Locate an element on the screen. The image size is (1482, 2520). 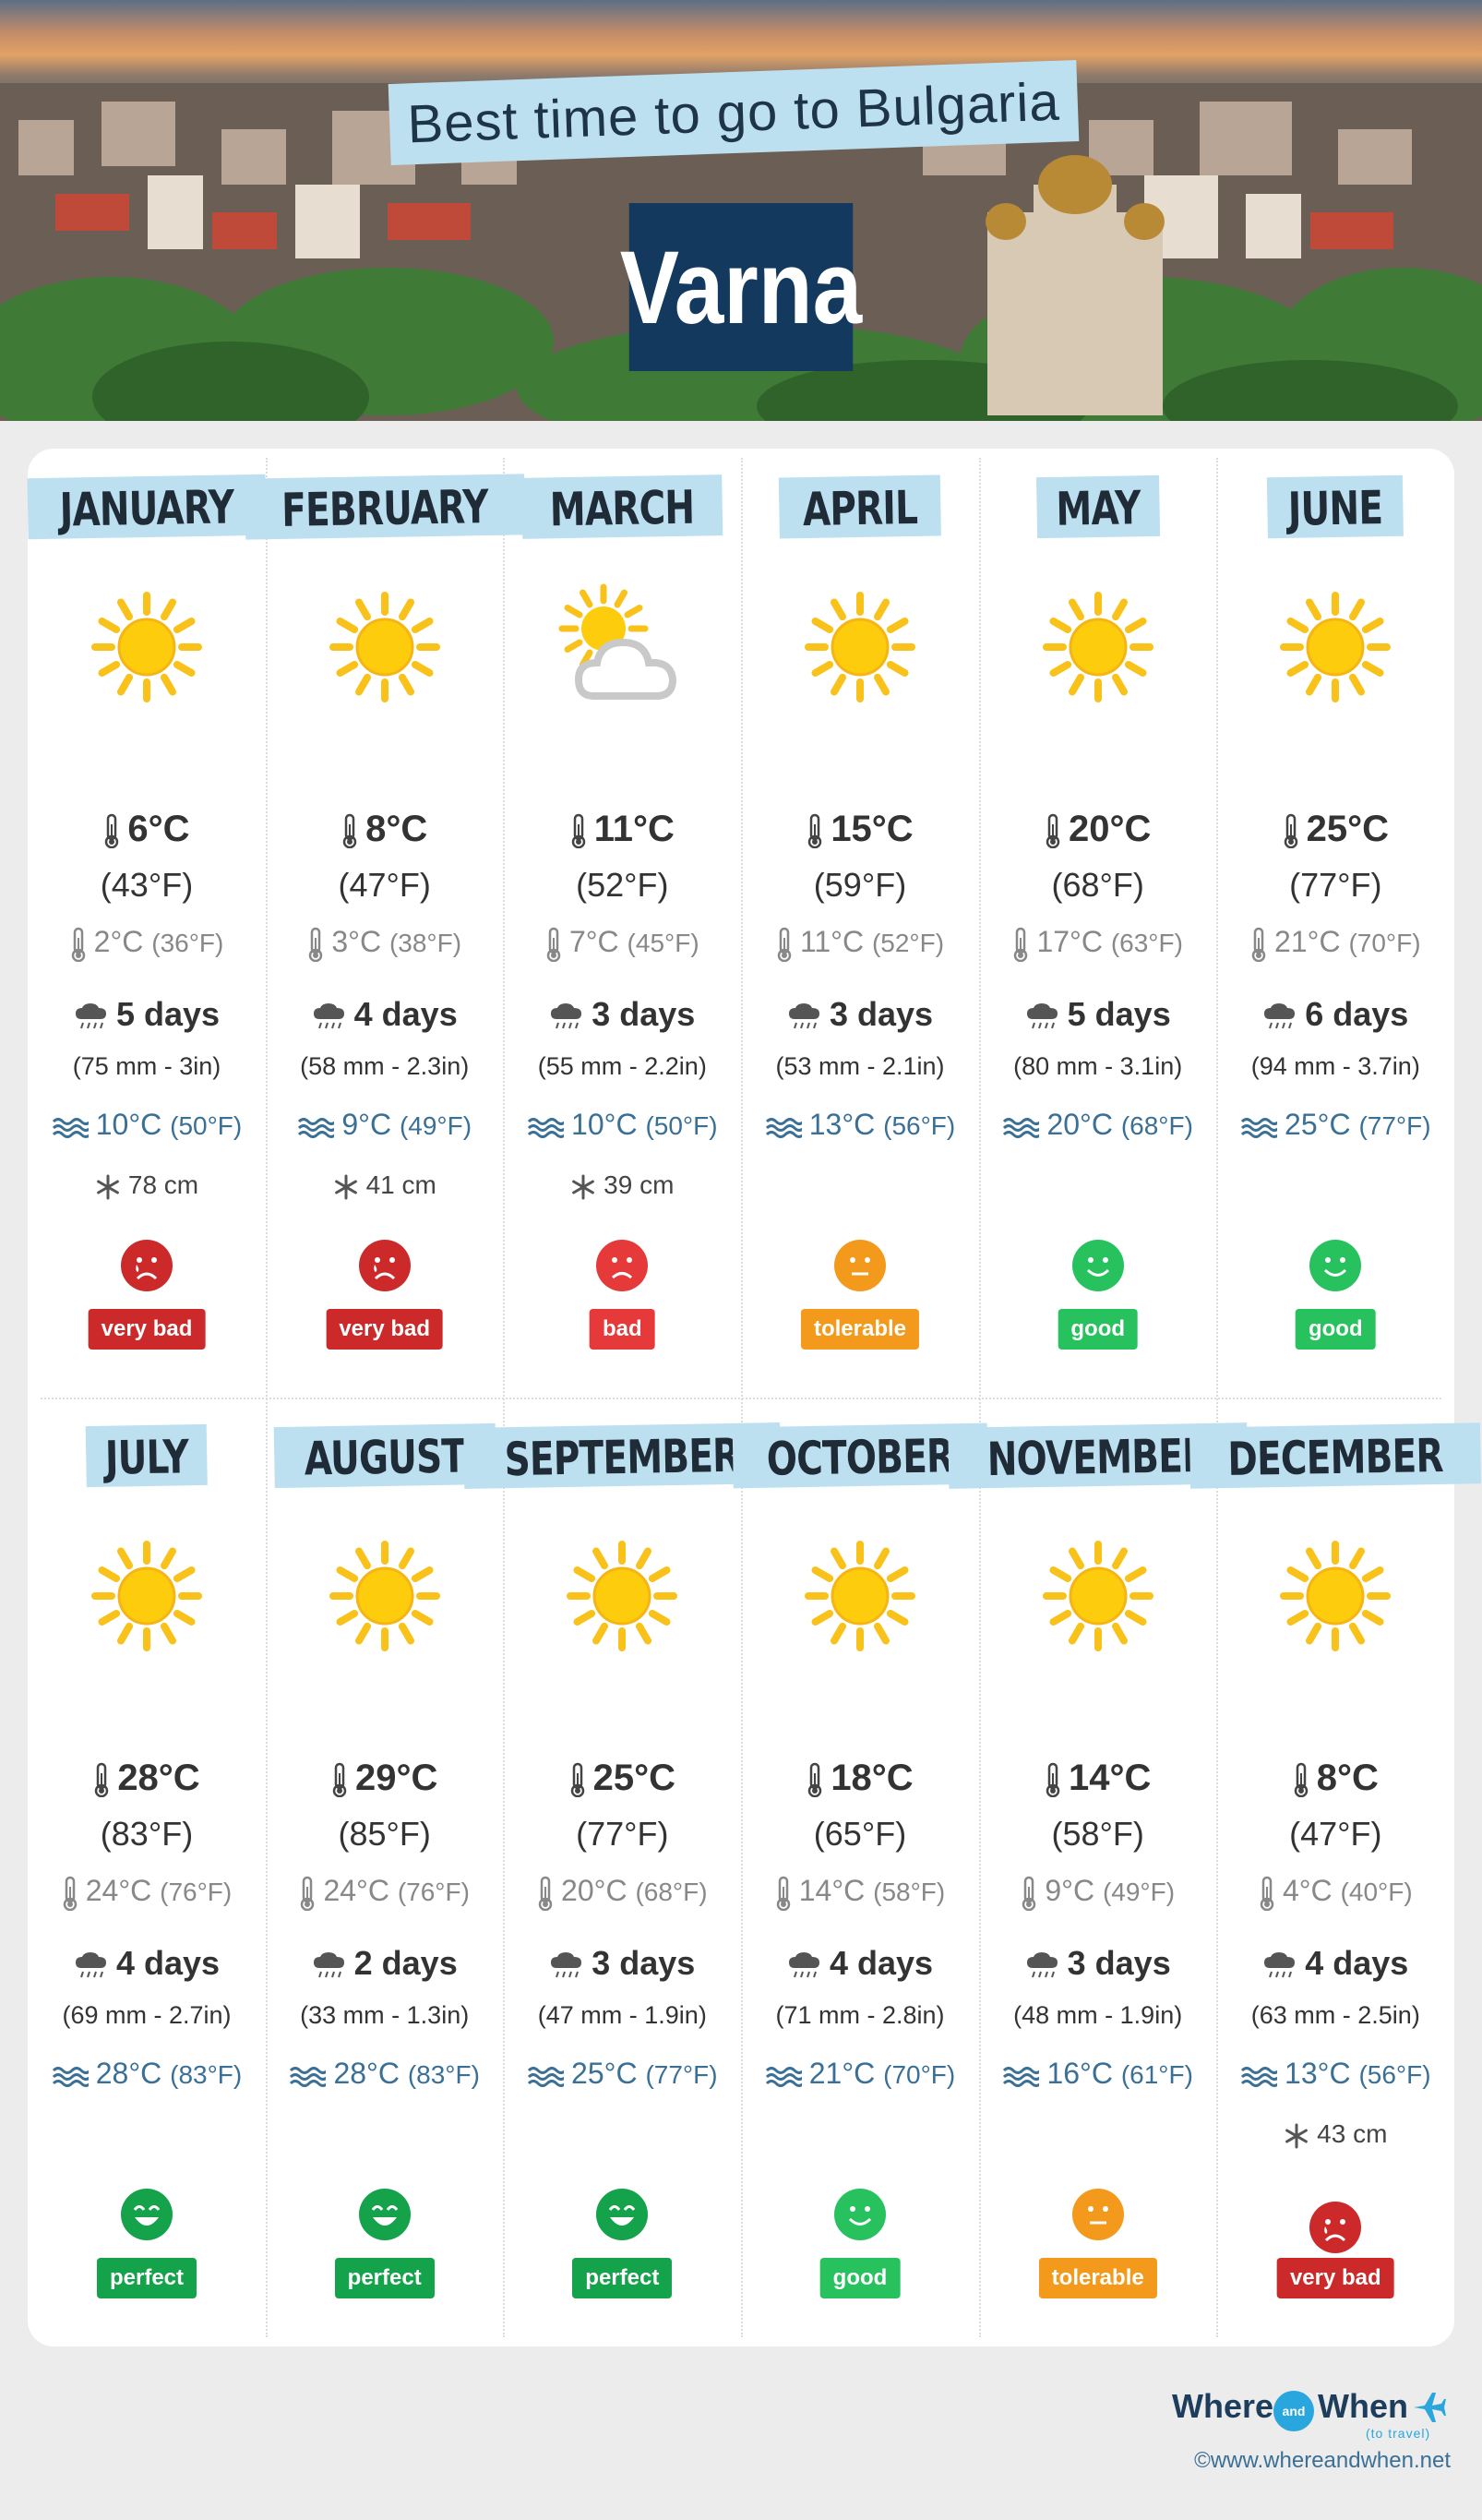
min-temperature: 3°C (38°F) is located at coordinates (385, 943).